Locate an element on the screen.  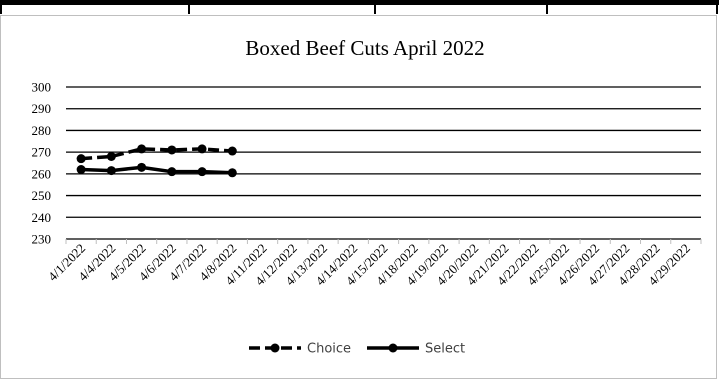
y-tick-label: 260 is located at coordinates (42, 173).